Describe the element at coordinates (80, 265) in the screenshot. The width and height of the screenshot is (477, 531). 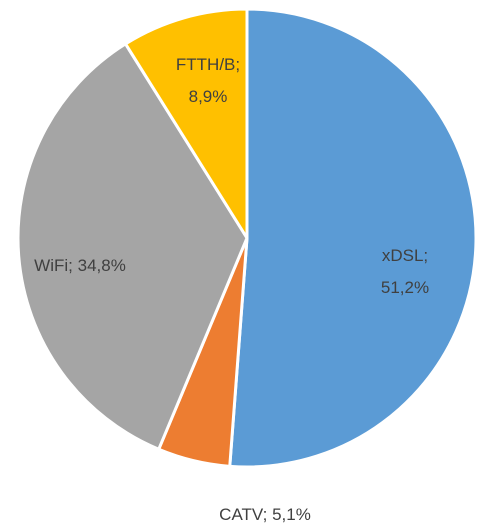
I see `slice-label: WiFi; 34,8%` at that location.